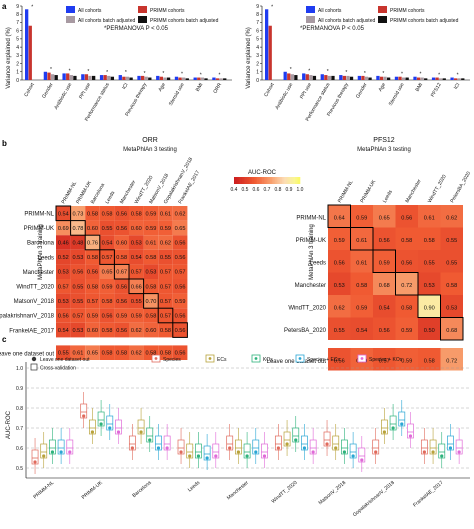  Describe the element at coordinates (310, 9) in the screenshot. I see `legend-swatch` at that location.